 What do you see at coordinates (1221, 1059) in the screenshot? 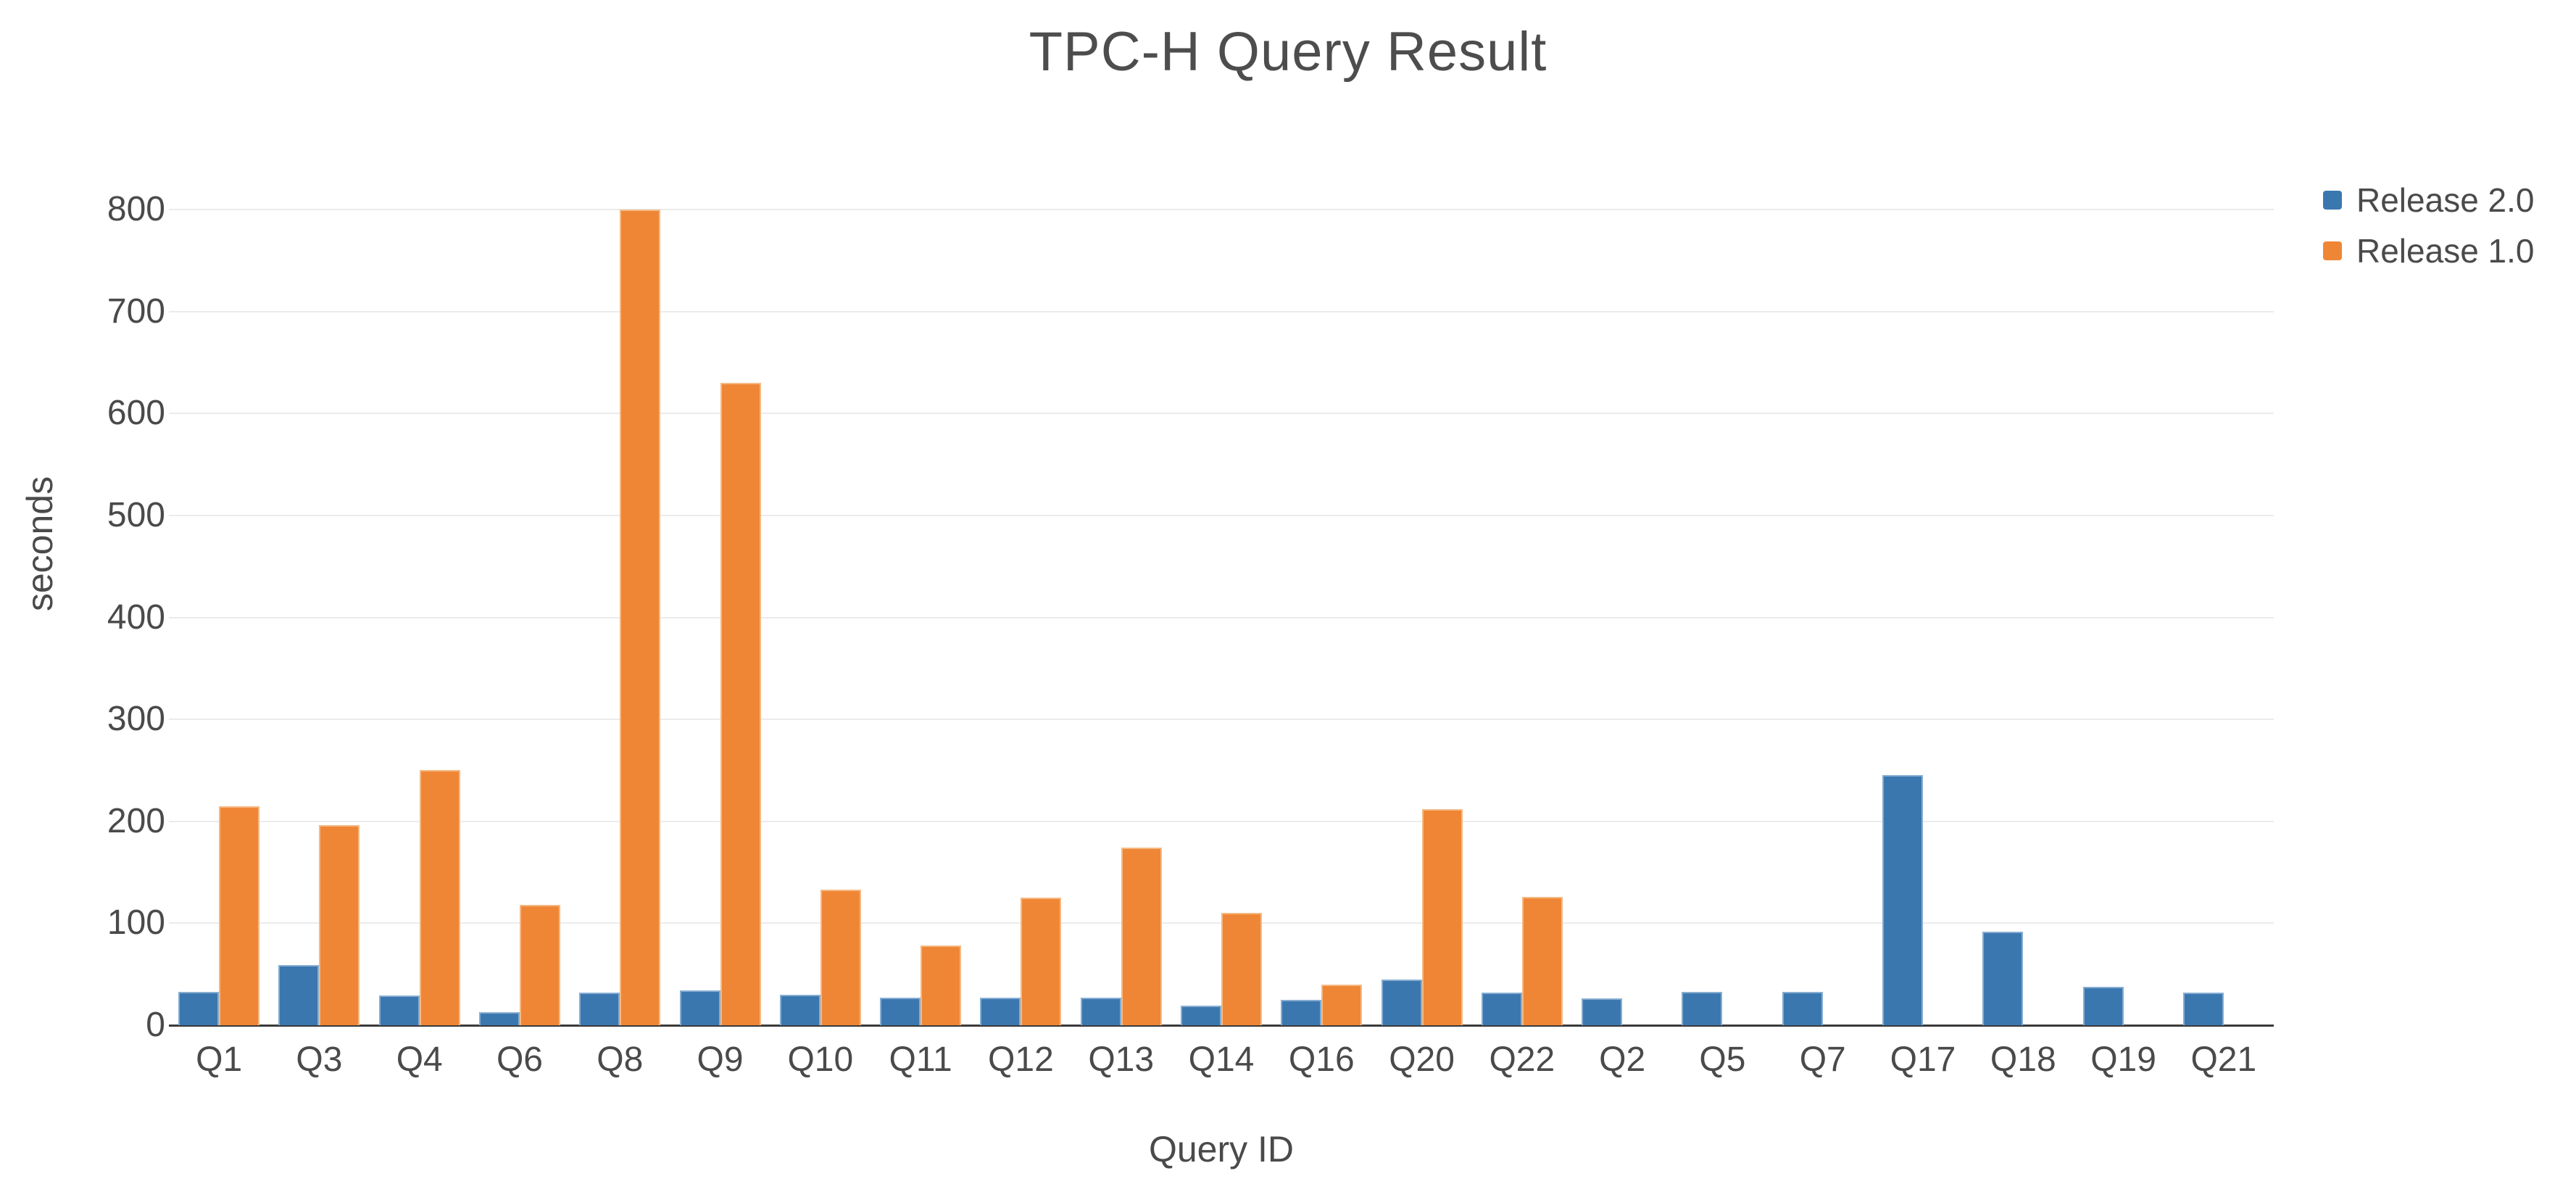
I see `x-tick-label-Q14: Q14` at bounding box center [1221, 1059].